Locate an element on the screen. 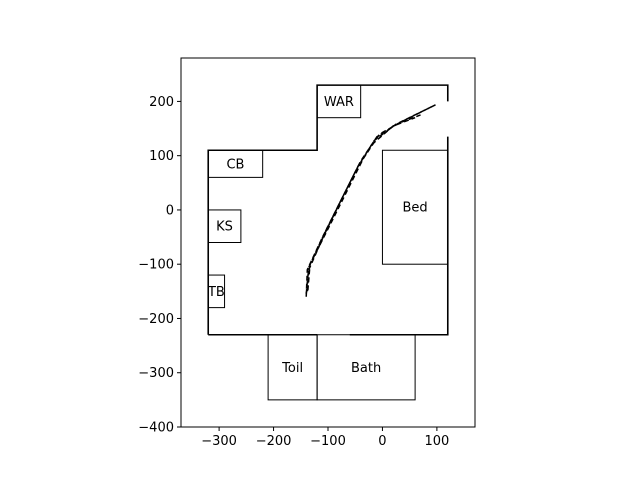  wall-segment is located at coordinates (399, 236).